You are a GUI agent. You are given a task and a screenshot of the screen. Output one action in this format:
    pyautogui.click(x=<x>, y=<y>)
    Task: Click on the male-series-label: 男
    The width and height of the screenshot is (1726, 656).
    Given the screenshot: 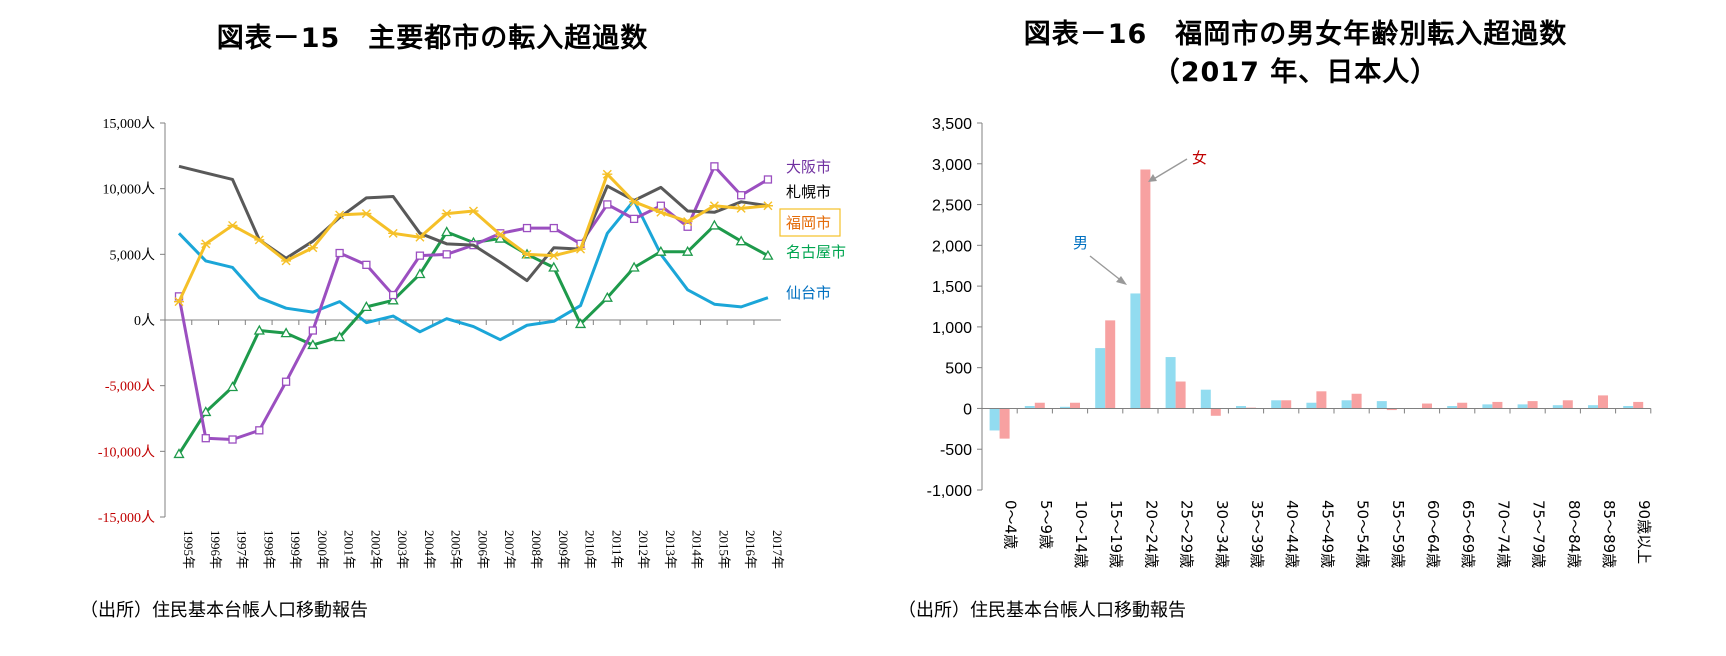 What is the action you would take?
    pyautogui.click(x=1080, y=243)
    